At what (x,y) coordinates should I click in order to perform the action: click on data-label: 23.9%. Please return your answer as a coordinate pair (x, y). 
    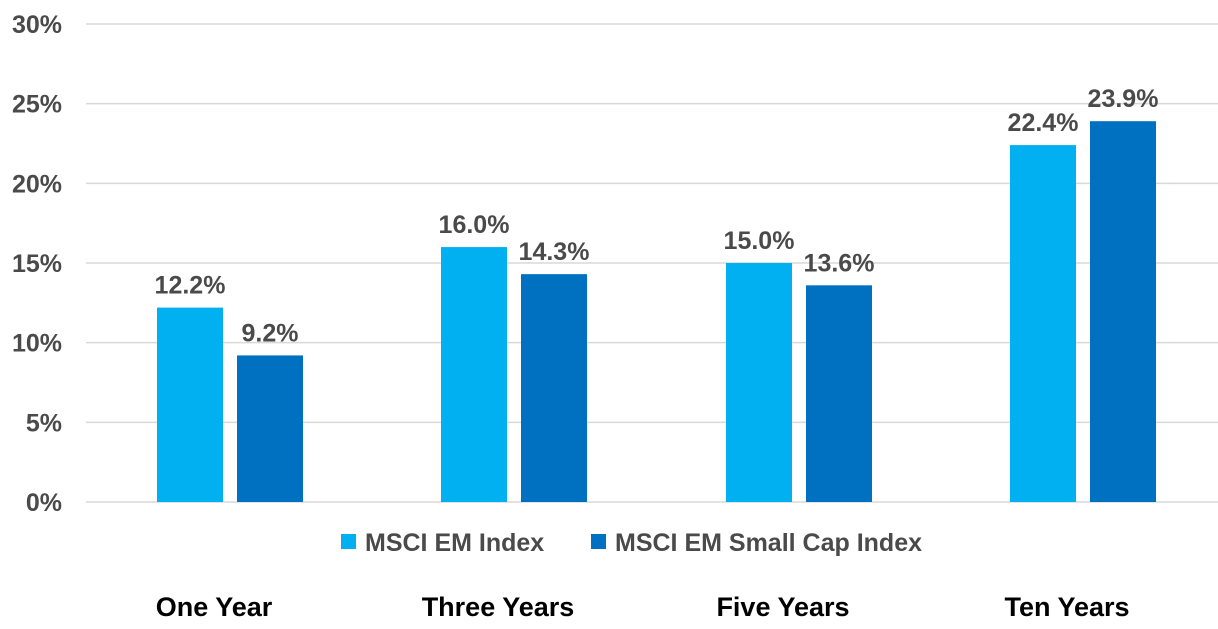
    Looking at the image, I should click on (1123, 99).